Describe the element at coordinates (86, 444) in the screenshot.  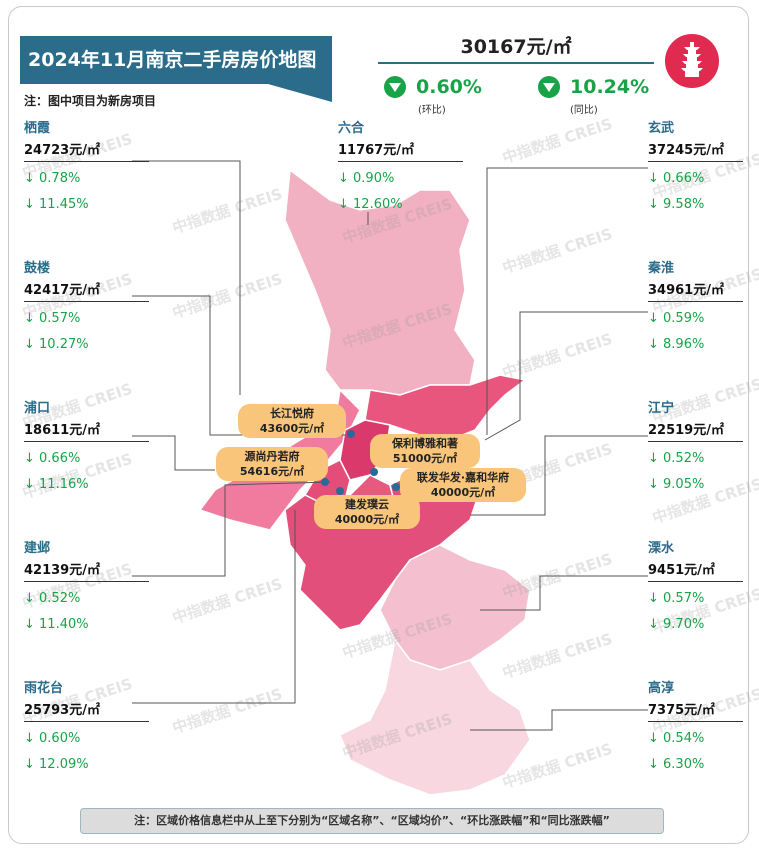
I see `district-pukou: 浦口 18611元/㎡ ↓ 0.66% ↓ 11.16%` at that location.